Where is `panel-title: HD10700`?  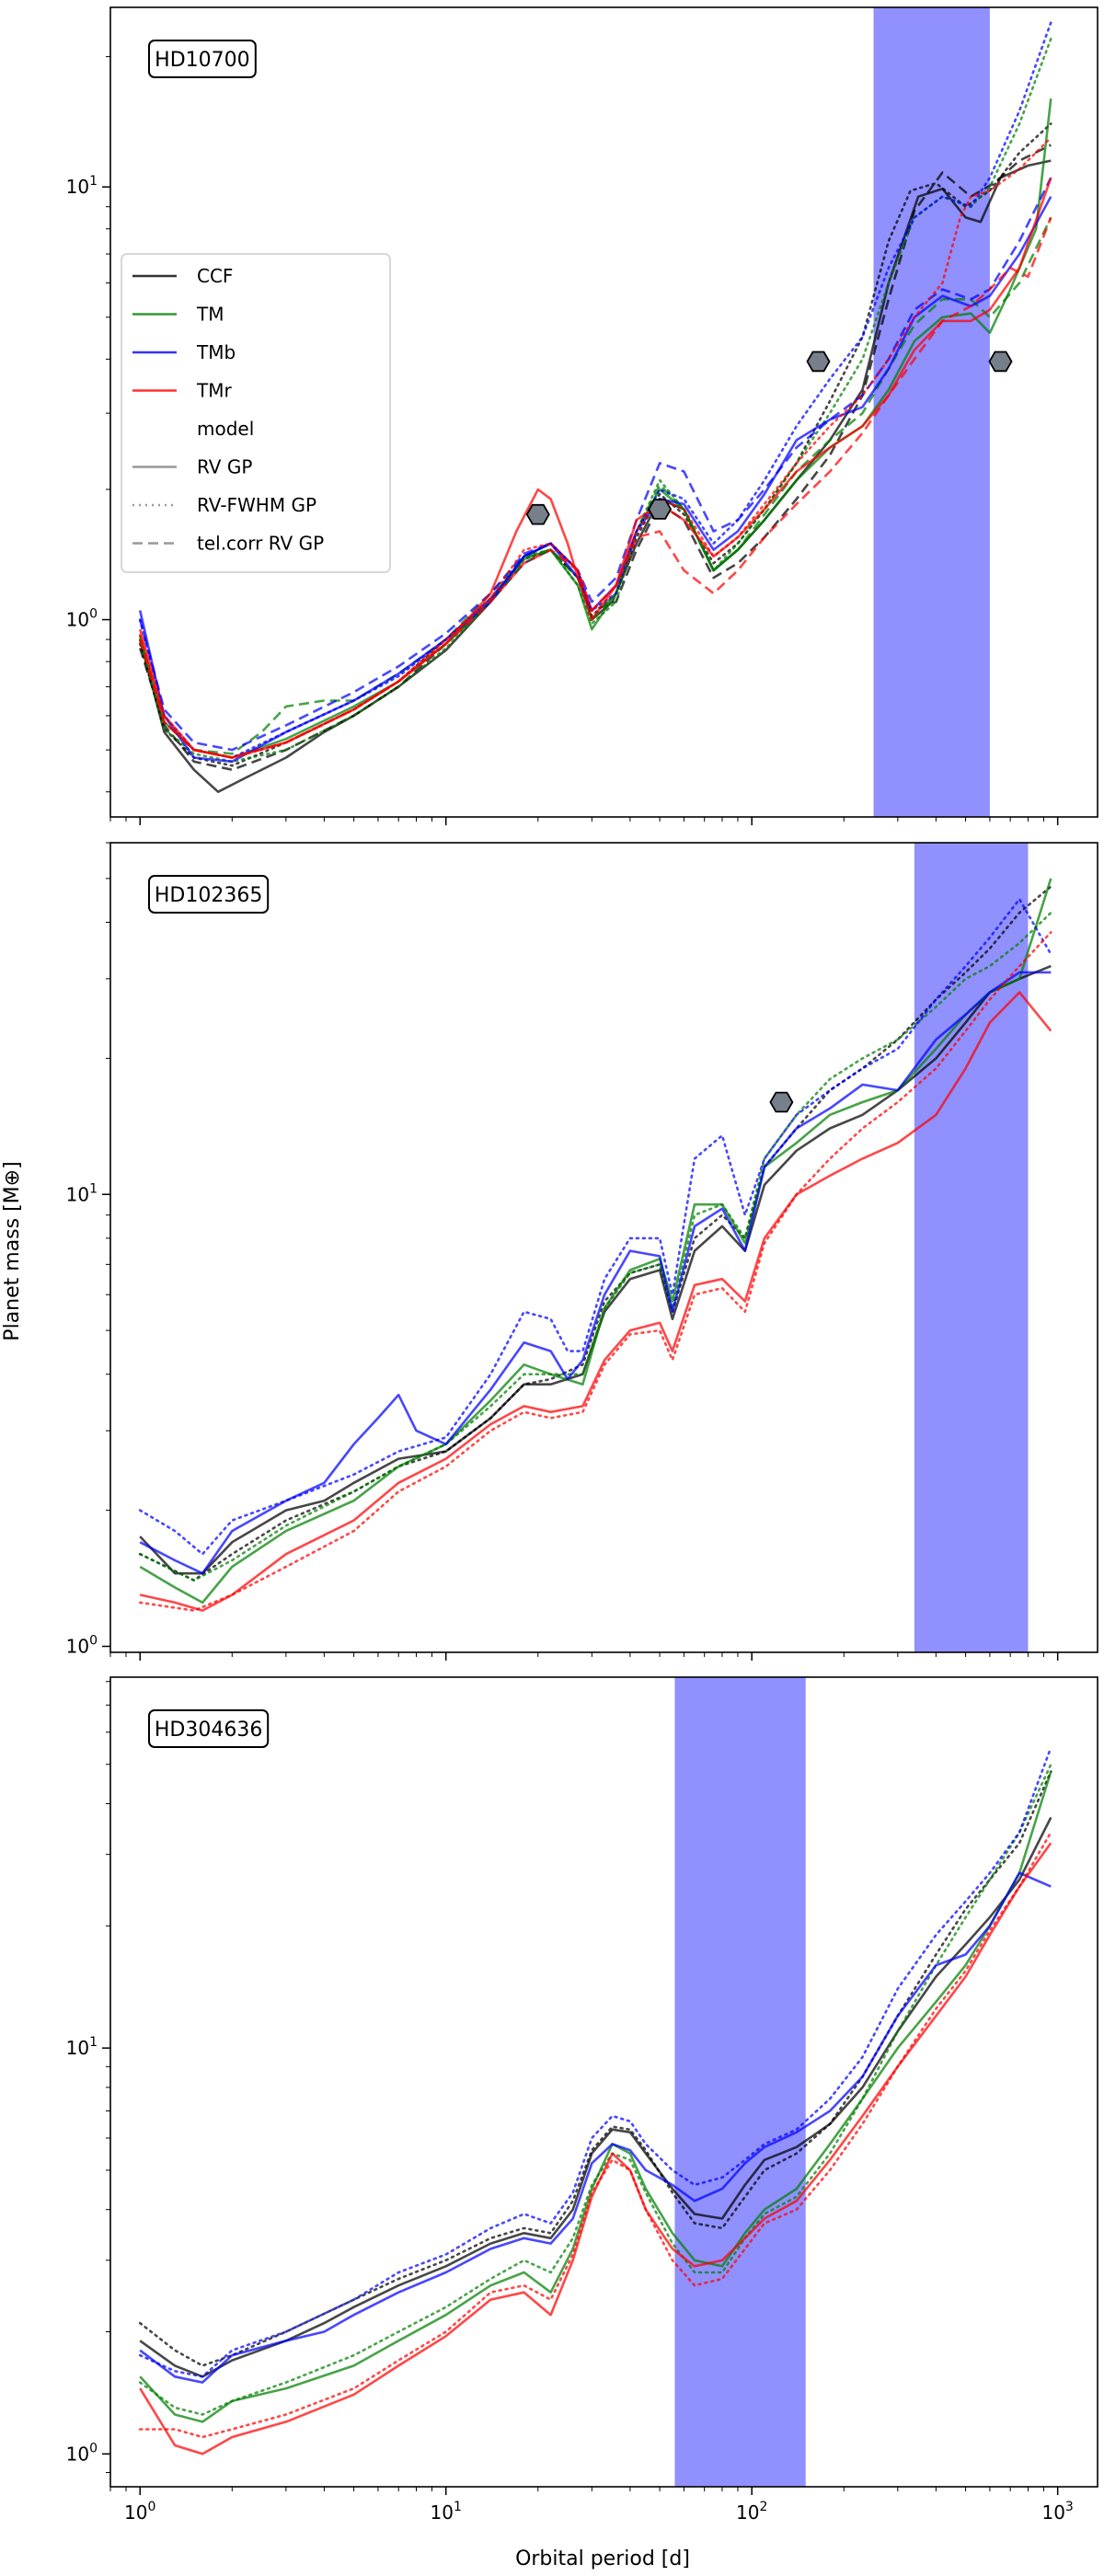 panel-title: HD10700 is located at coordinates (202, 59).